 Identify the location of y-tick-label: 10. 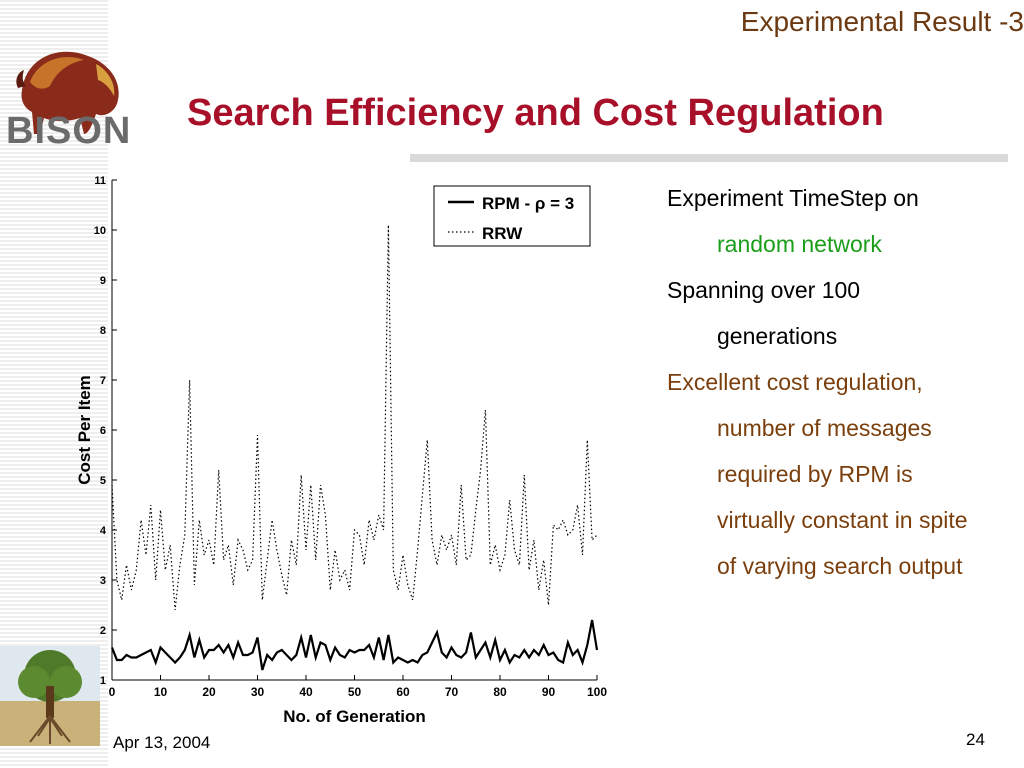
(100, 231).